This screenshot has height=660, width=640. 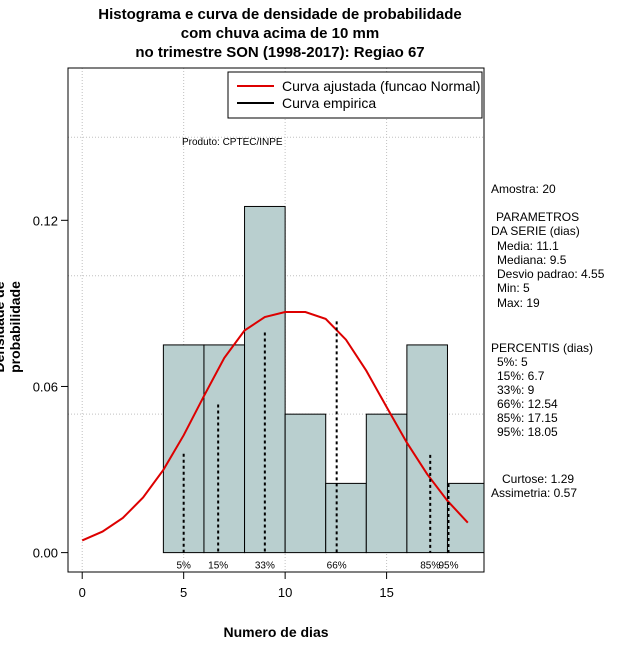 I want to click on y-tick-label: 0.12, so click(x=45, y=220).